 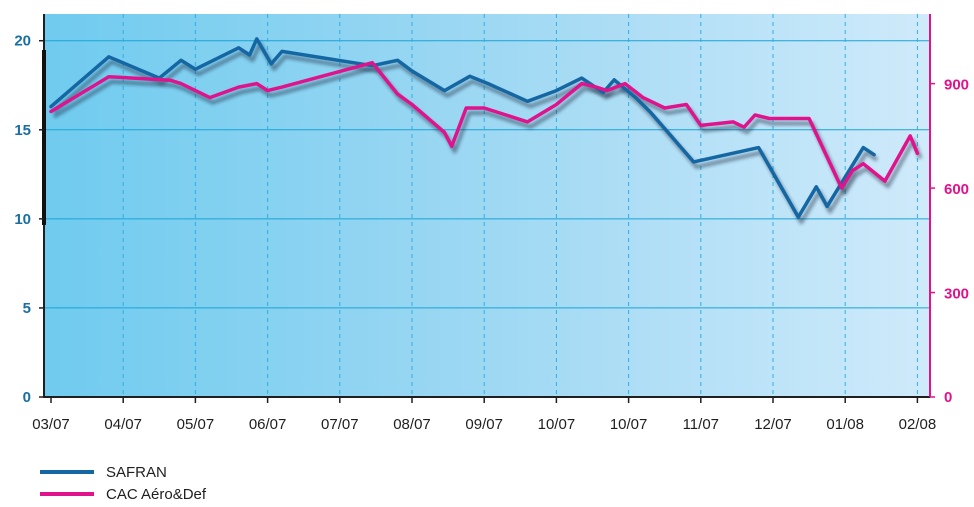 I want to click on y-tick-label-left: 15, so click(x=22, y=130).